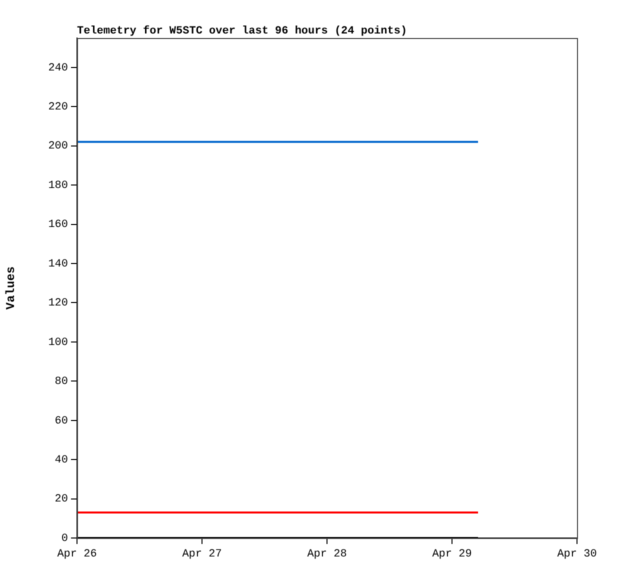  I want to click on x-tick-label: Apr 30, so click(577, 554).